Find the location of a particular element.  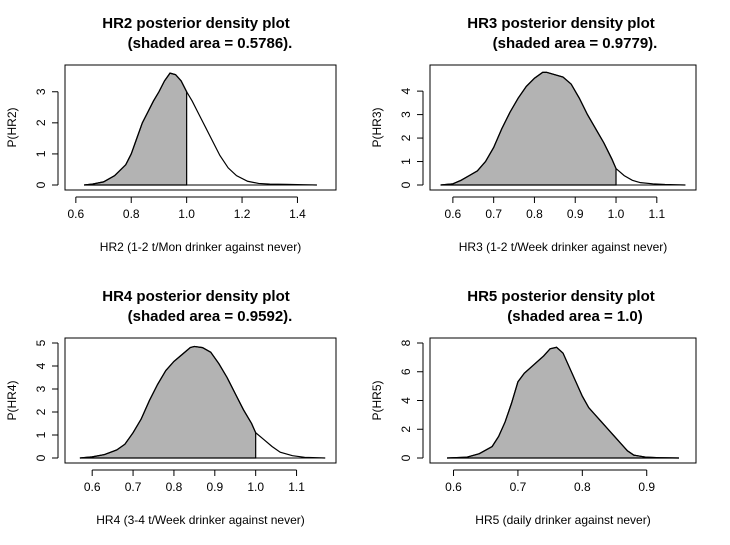

chart-title: HR5 posterior density plot is located at coordinates (561, 296).